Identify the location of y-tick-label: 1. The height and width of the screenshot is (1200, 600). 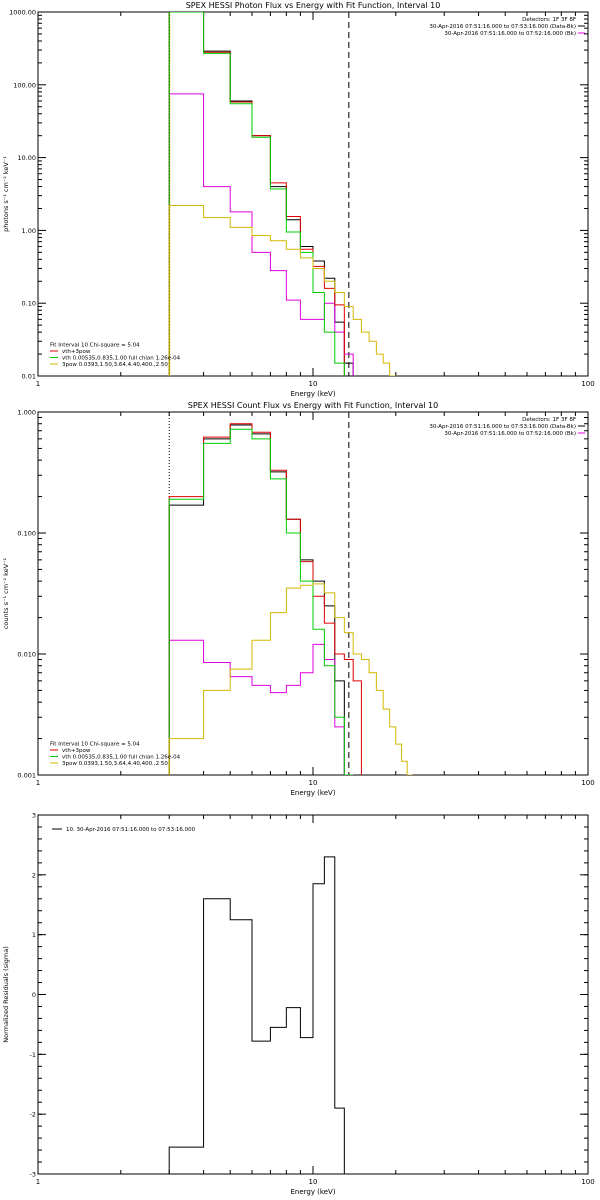
(34, 935).